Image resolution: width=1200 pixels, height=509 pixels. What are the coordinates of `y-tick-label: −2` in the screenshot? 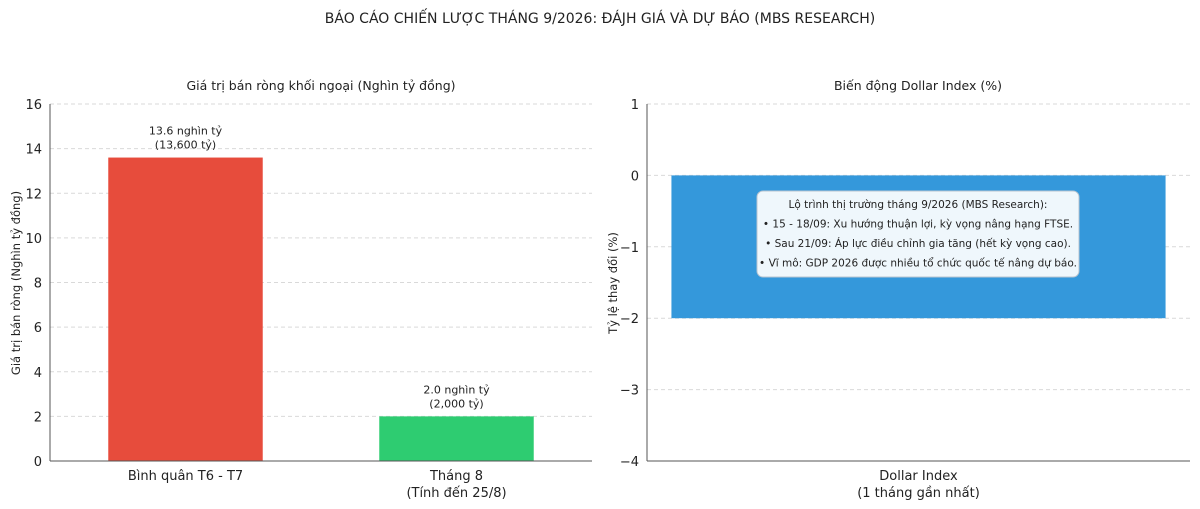 It's located at (629, 319).